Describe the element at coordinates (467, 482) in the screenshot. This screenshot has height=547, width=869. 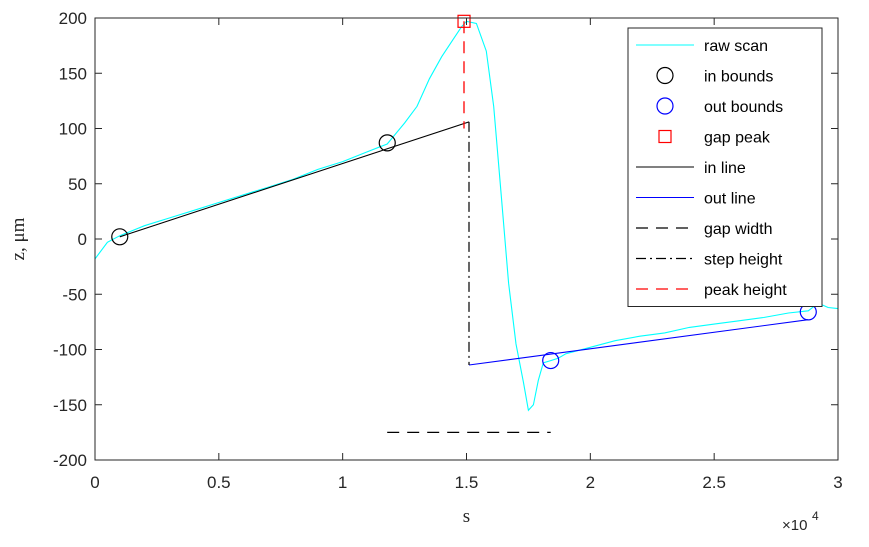
I see `x-tick-label: 1.5` at that location.